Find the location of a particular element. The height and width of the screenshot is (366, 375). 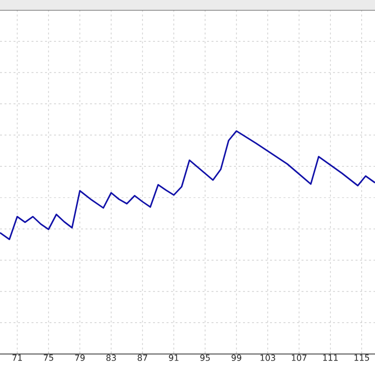

x-tick-label: 95 is located at coordinates (205, 357).